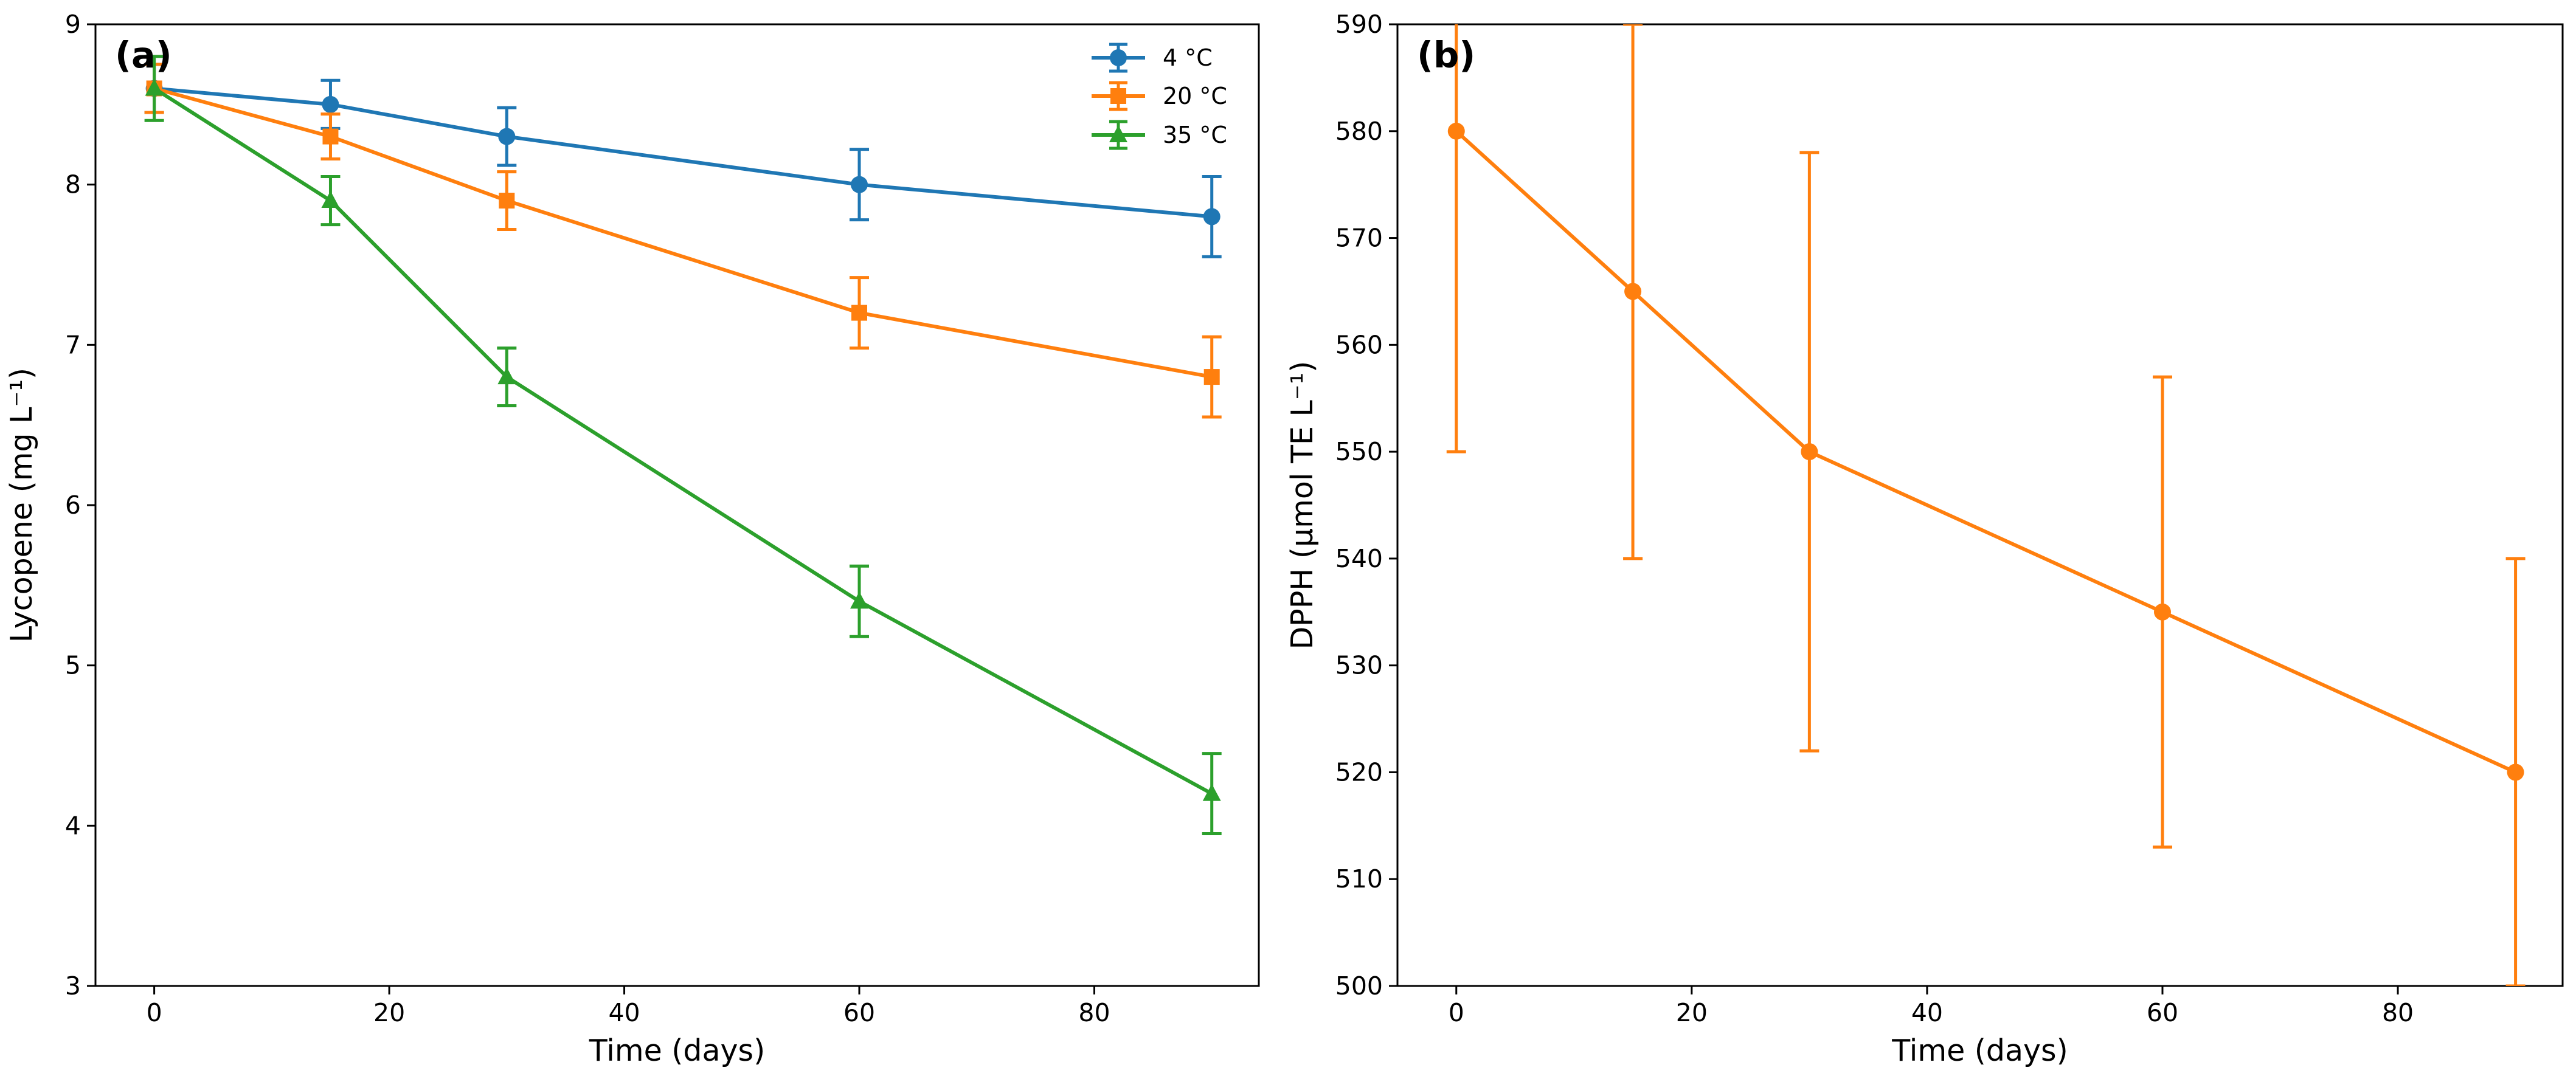 Image resolution: width=2576 pixels, height=1082 pixels. What do you see at coordinates (73, 184) in the screenshot?
I see `y-tick-label: 8` at bounding box center [73, 184].